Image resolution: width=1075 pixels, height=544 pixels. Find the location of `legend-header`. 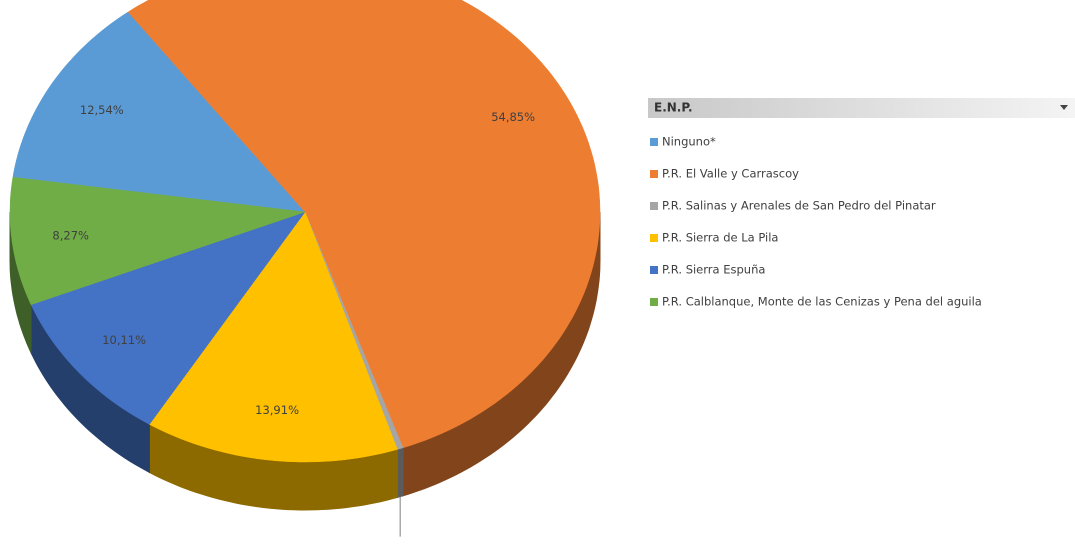

legend-header is located at coordinates (861, 108).